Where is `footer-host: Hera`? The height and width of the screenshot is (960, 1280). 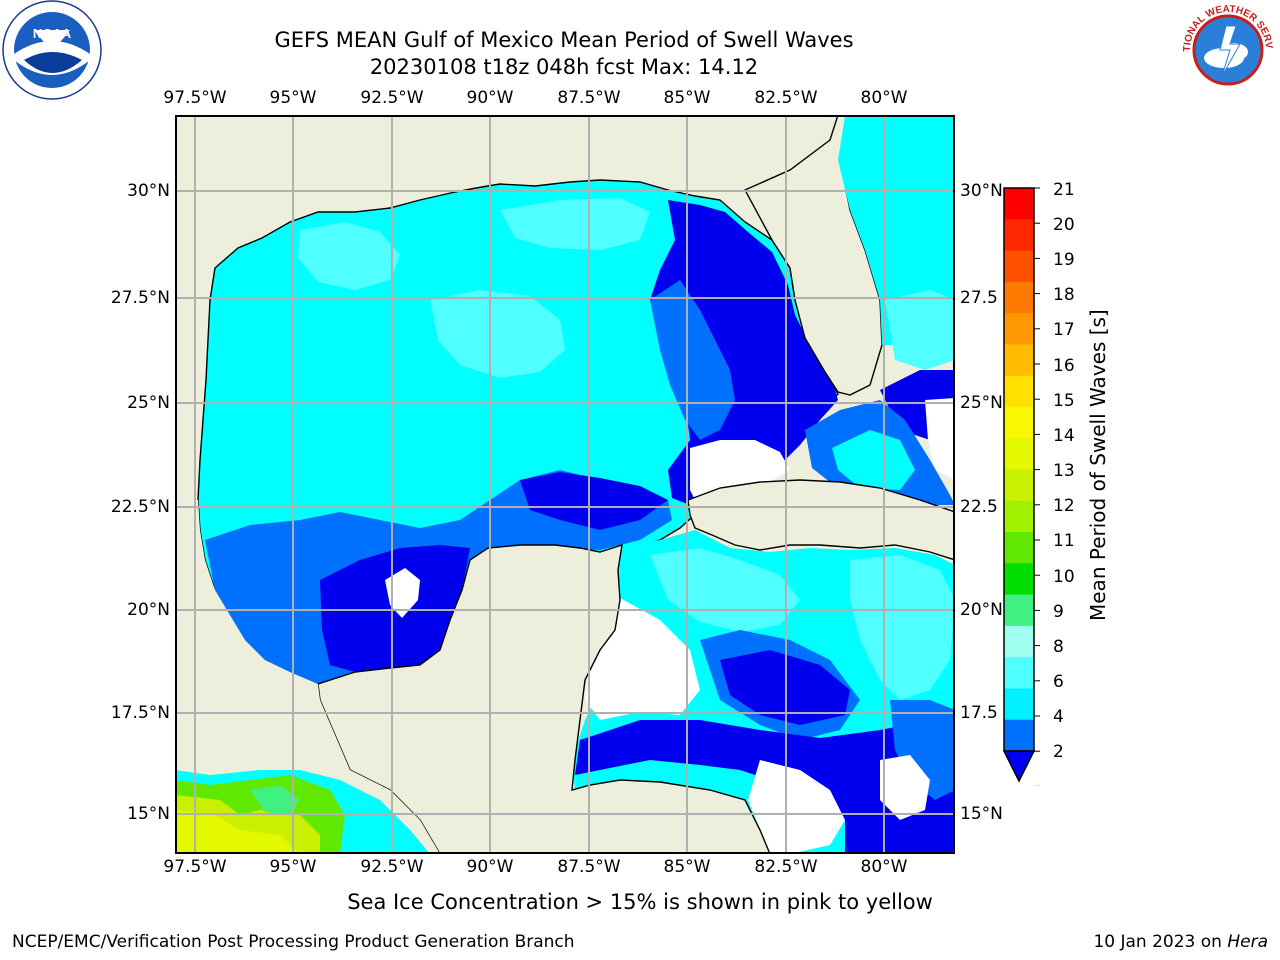
footer-host: Hera is located at coordinates (1247, 942).